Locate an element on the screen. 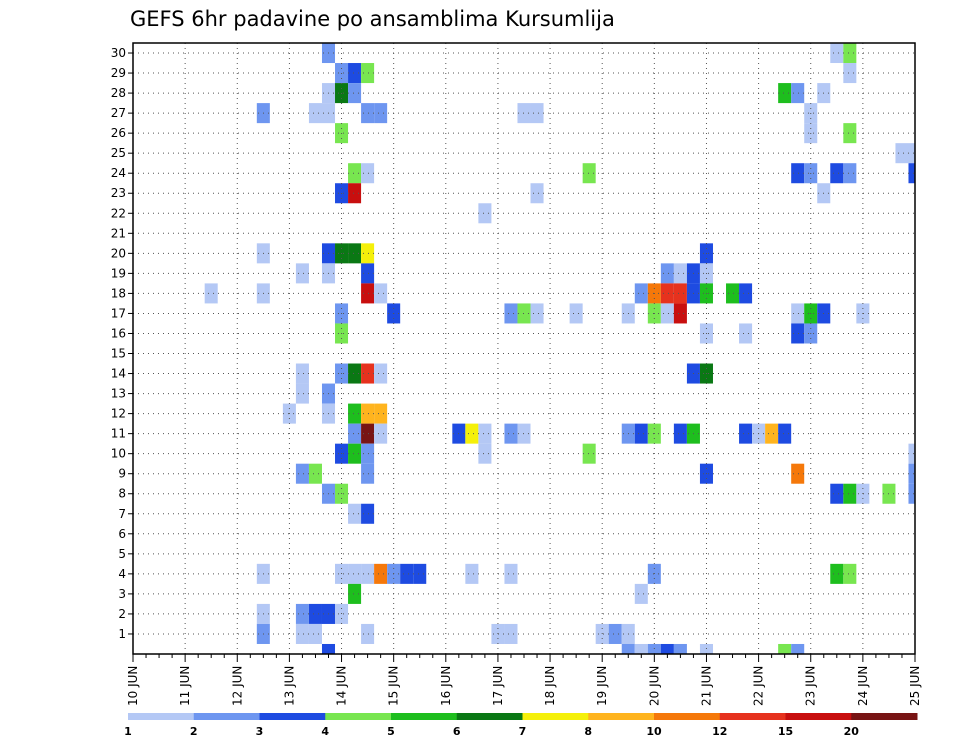 The width and height of the screenshot is (960, 742). x-tick-label: 16 JUN is located at coordinates (446, 686).